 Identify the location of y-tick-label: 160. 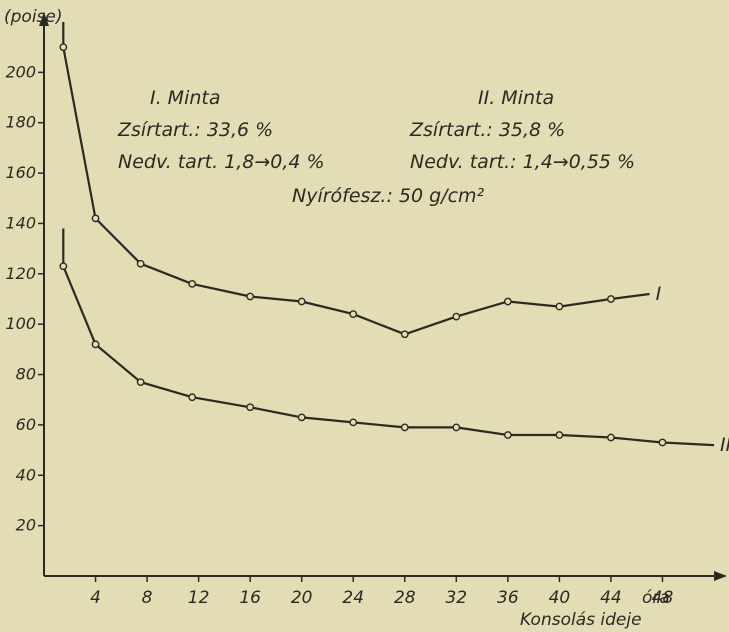
(20, 172).